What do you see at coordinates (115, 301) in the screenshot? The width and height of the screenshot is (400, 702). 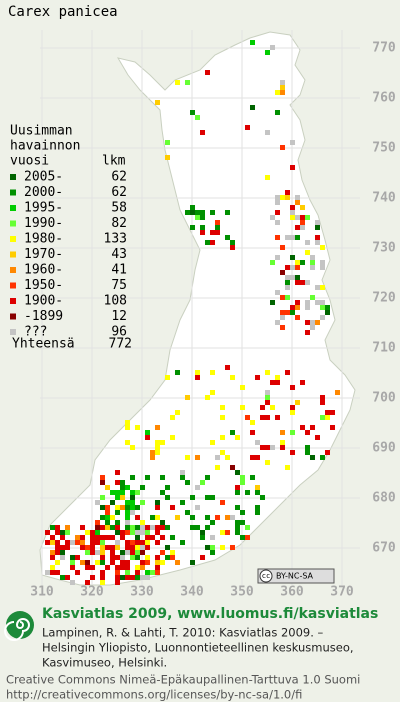 I see `legend-count: 108` at bounding box center [115, 301].